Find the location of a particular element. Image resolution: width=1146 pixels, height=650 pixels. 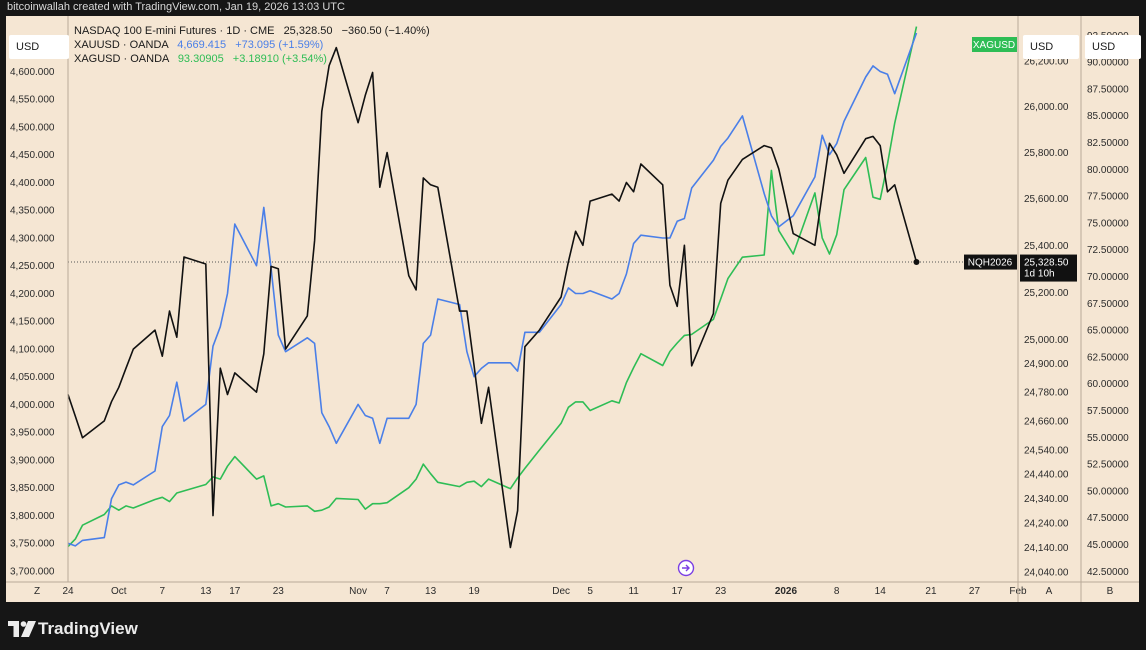

right-axis-tick-label: 50.00000 is located at coordinates (1108, 491).